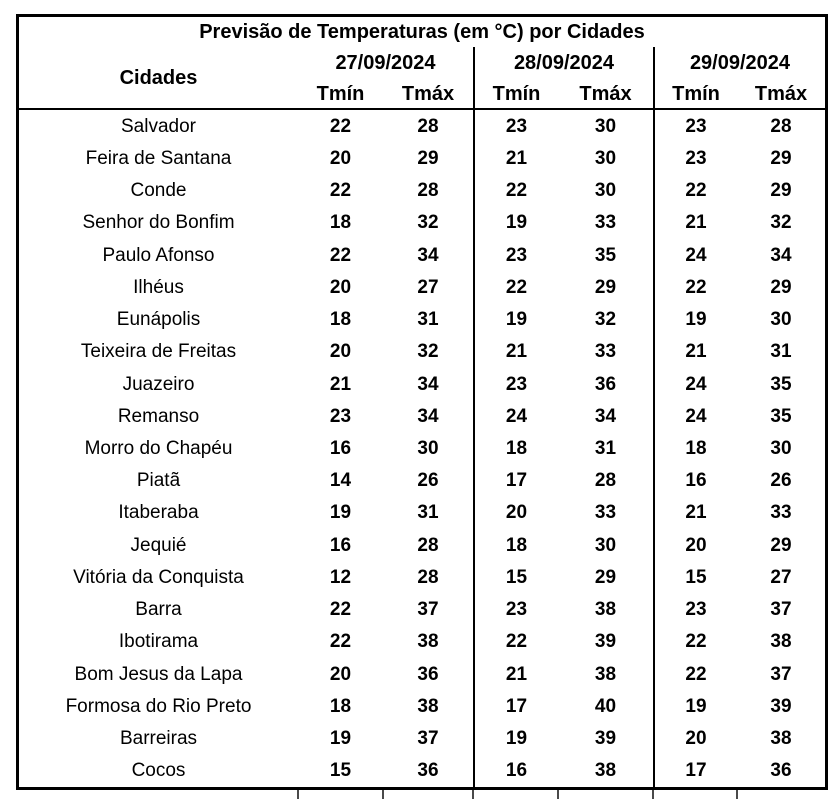 Image resolution: width=832 pixels, height=802 pixels. Describe the element at coordinates (158, 706) in the screenshot. I see `city-cell: Formosa do Rio Preto` at that location.